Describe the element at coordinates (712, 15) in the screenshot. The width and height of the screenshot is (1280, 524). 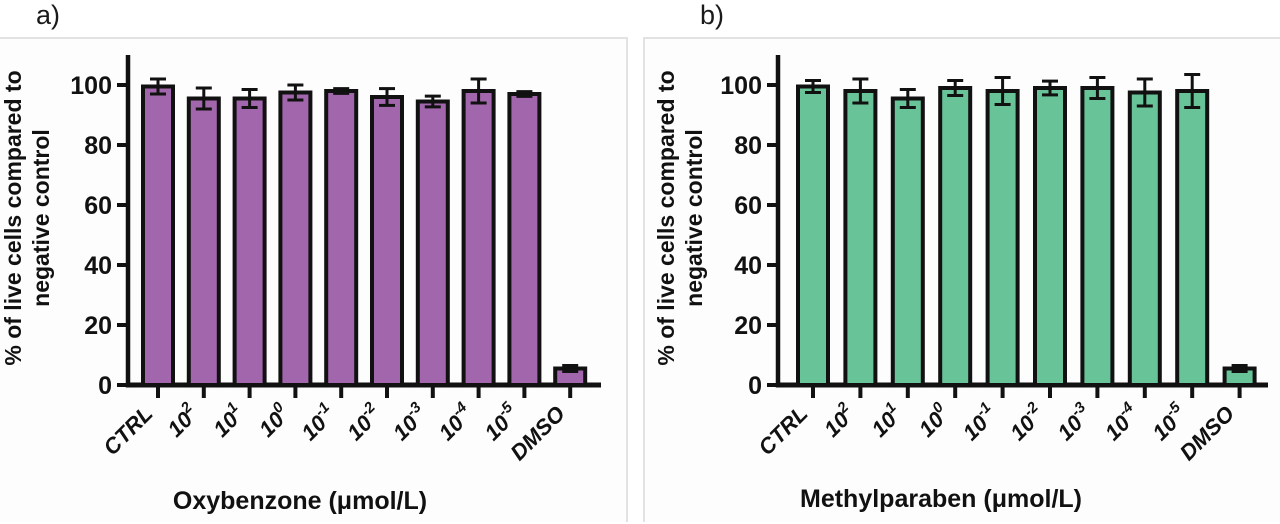
I see `panel-b-label: b)` at that location.